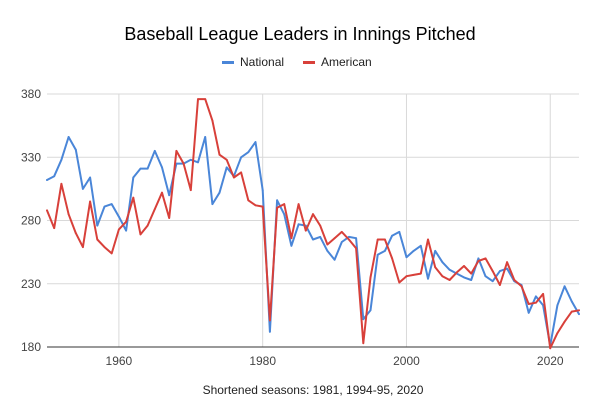  What do you see at coordinates (31, 284) in the screenshot?
I see `y-tick-label: 230` at bounding box center [31, 284].